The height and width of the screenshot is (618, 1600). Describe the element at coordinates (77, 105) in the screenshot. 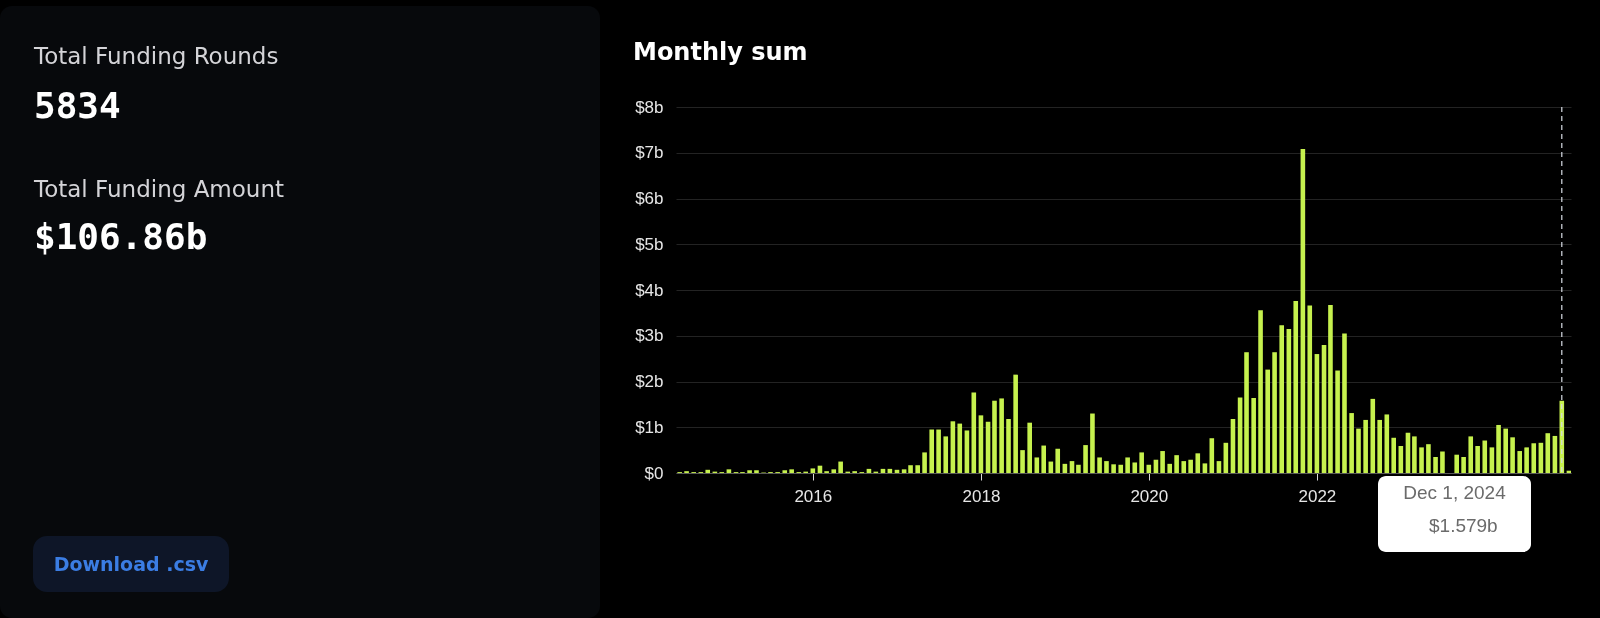

I see `text: 5834` at that location.